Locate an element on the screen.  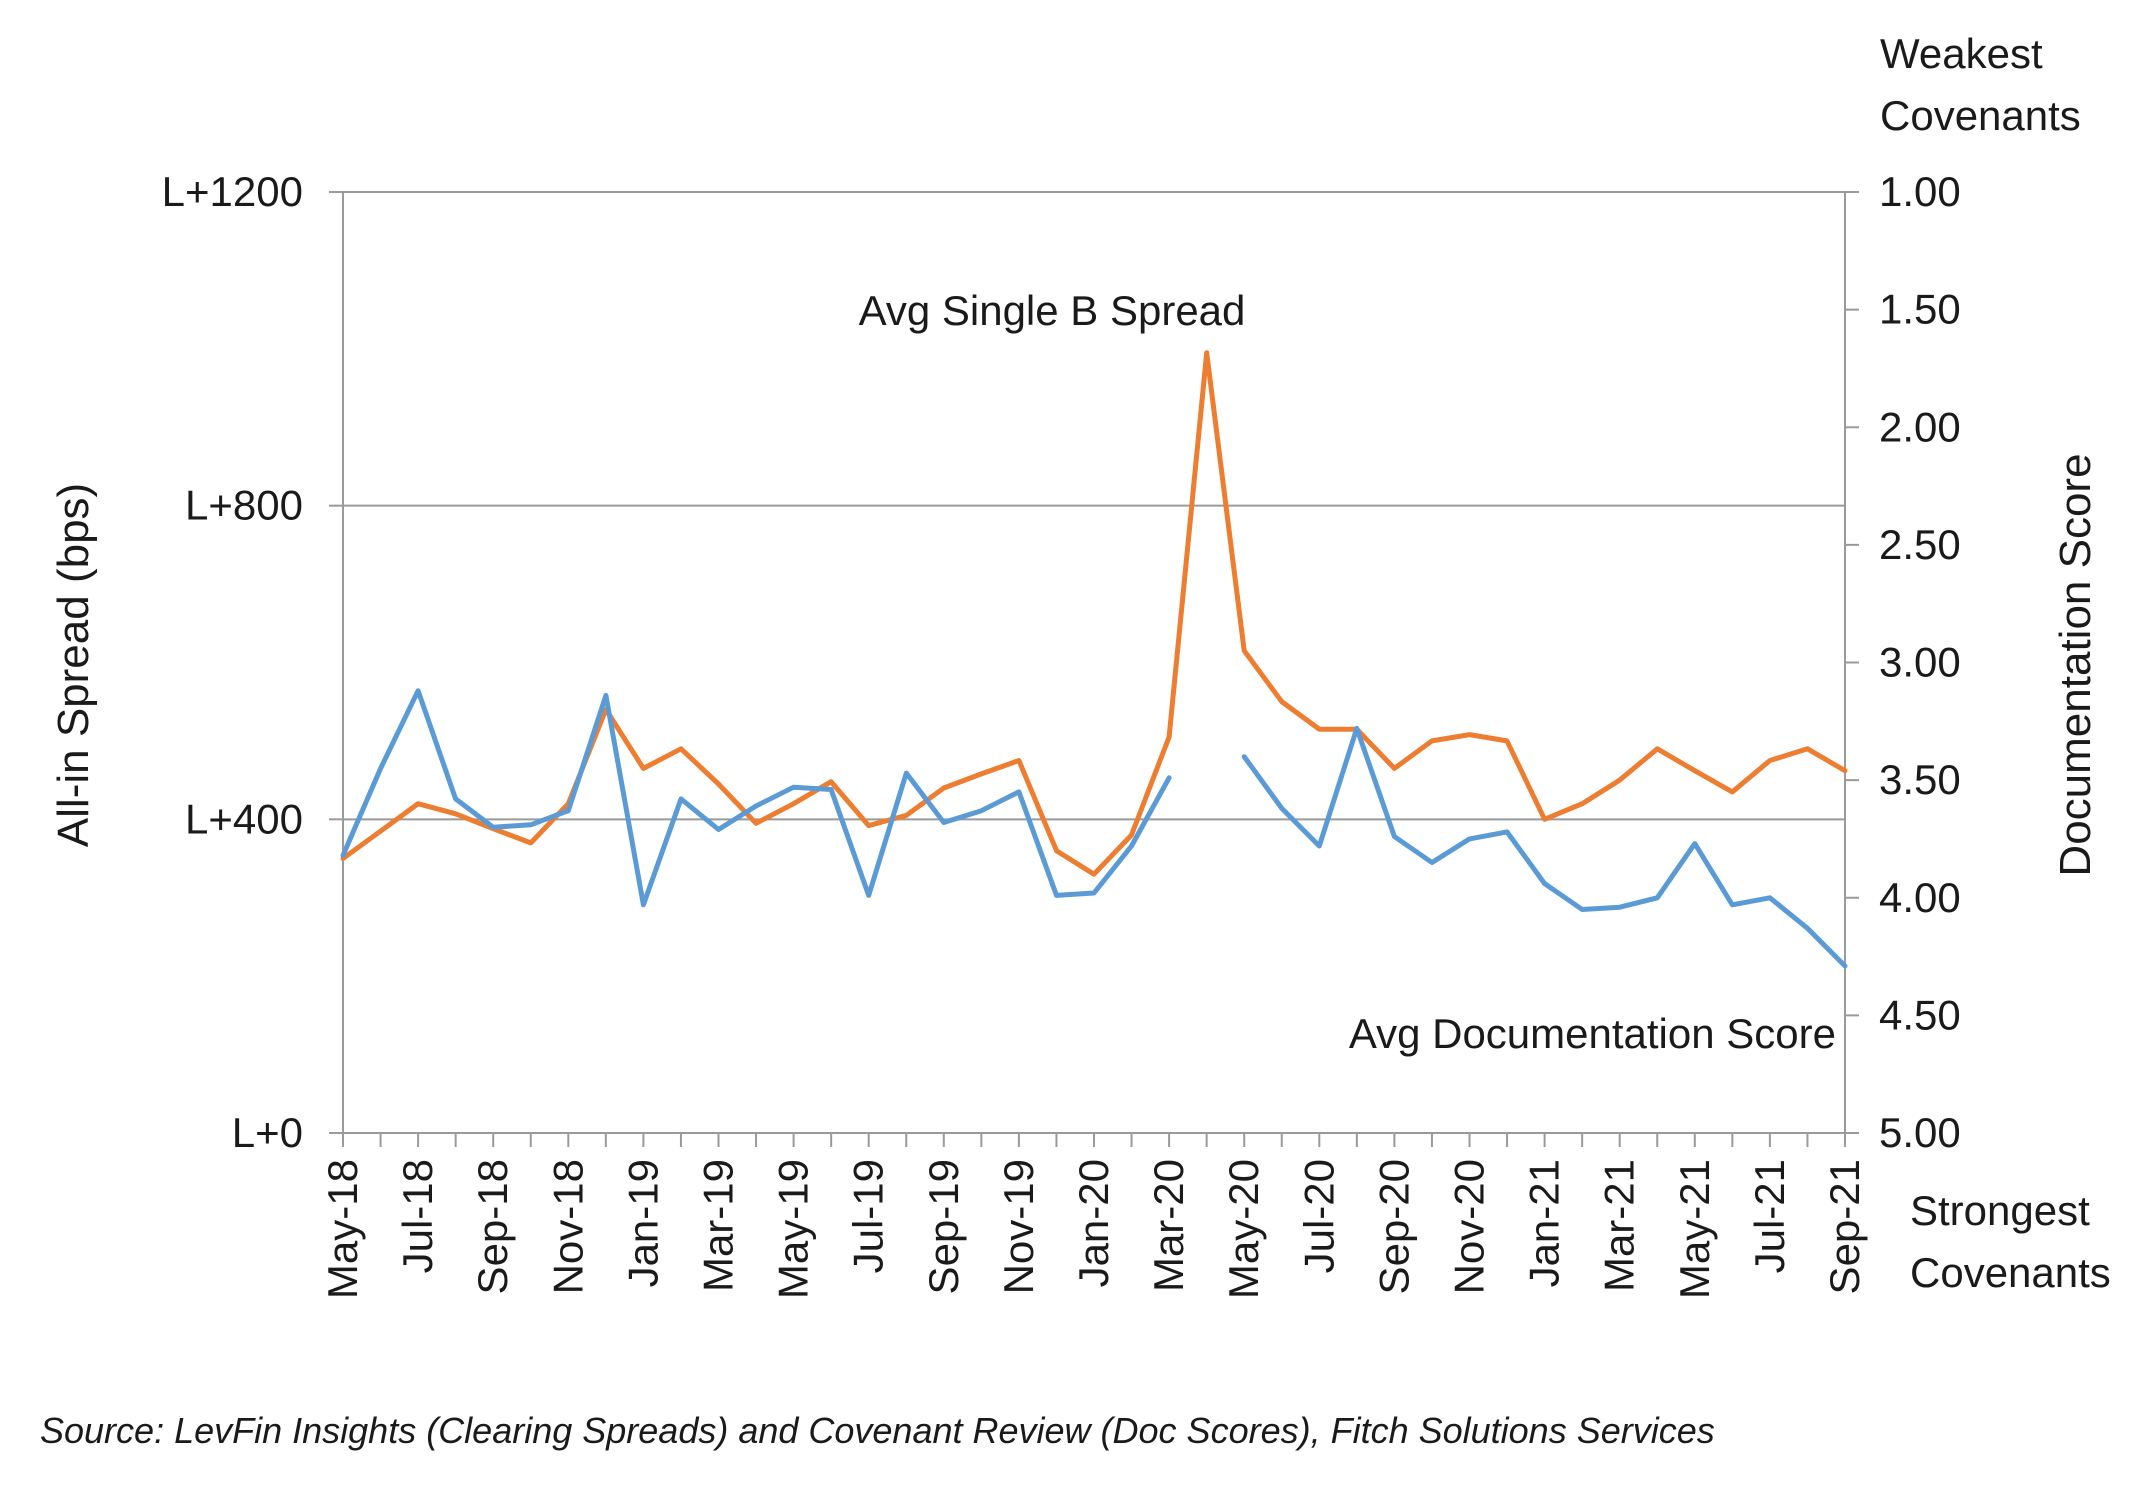
x-tick-label: May-21 is located at coordinates (1694, 1229).